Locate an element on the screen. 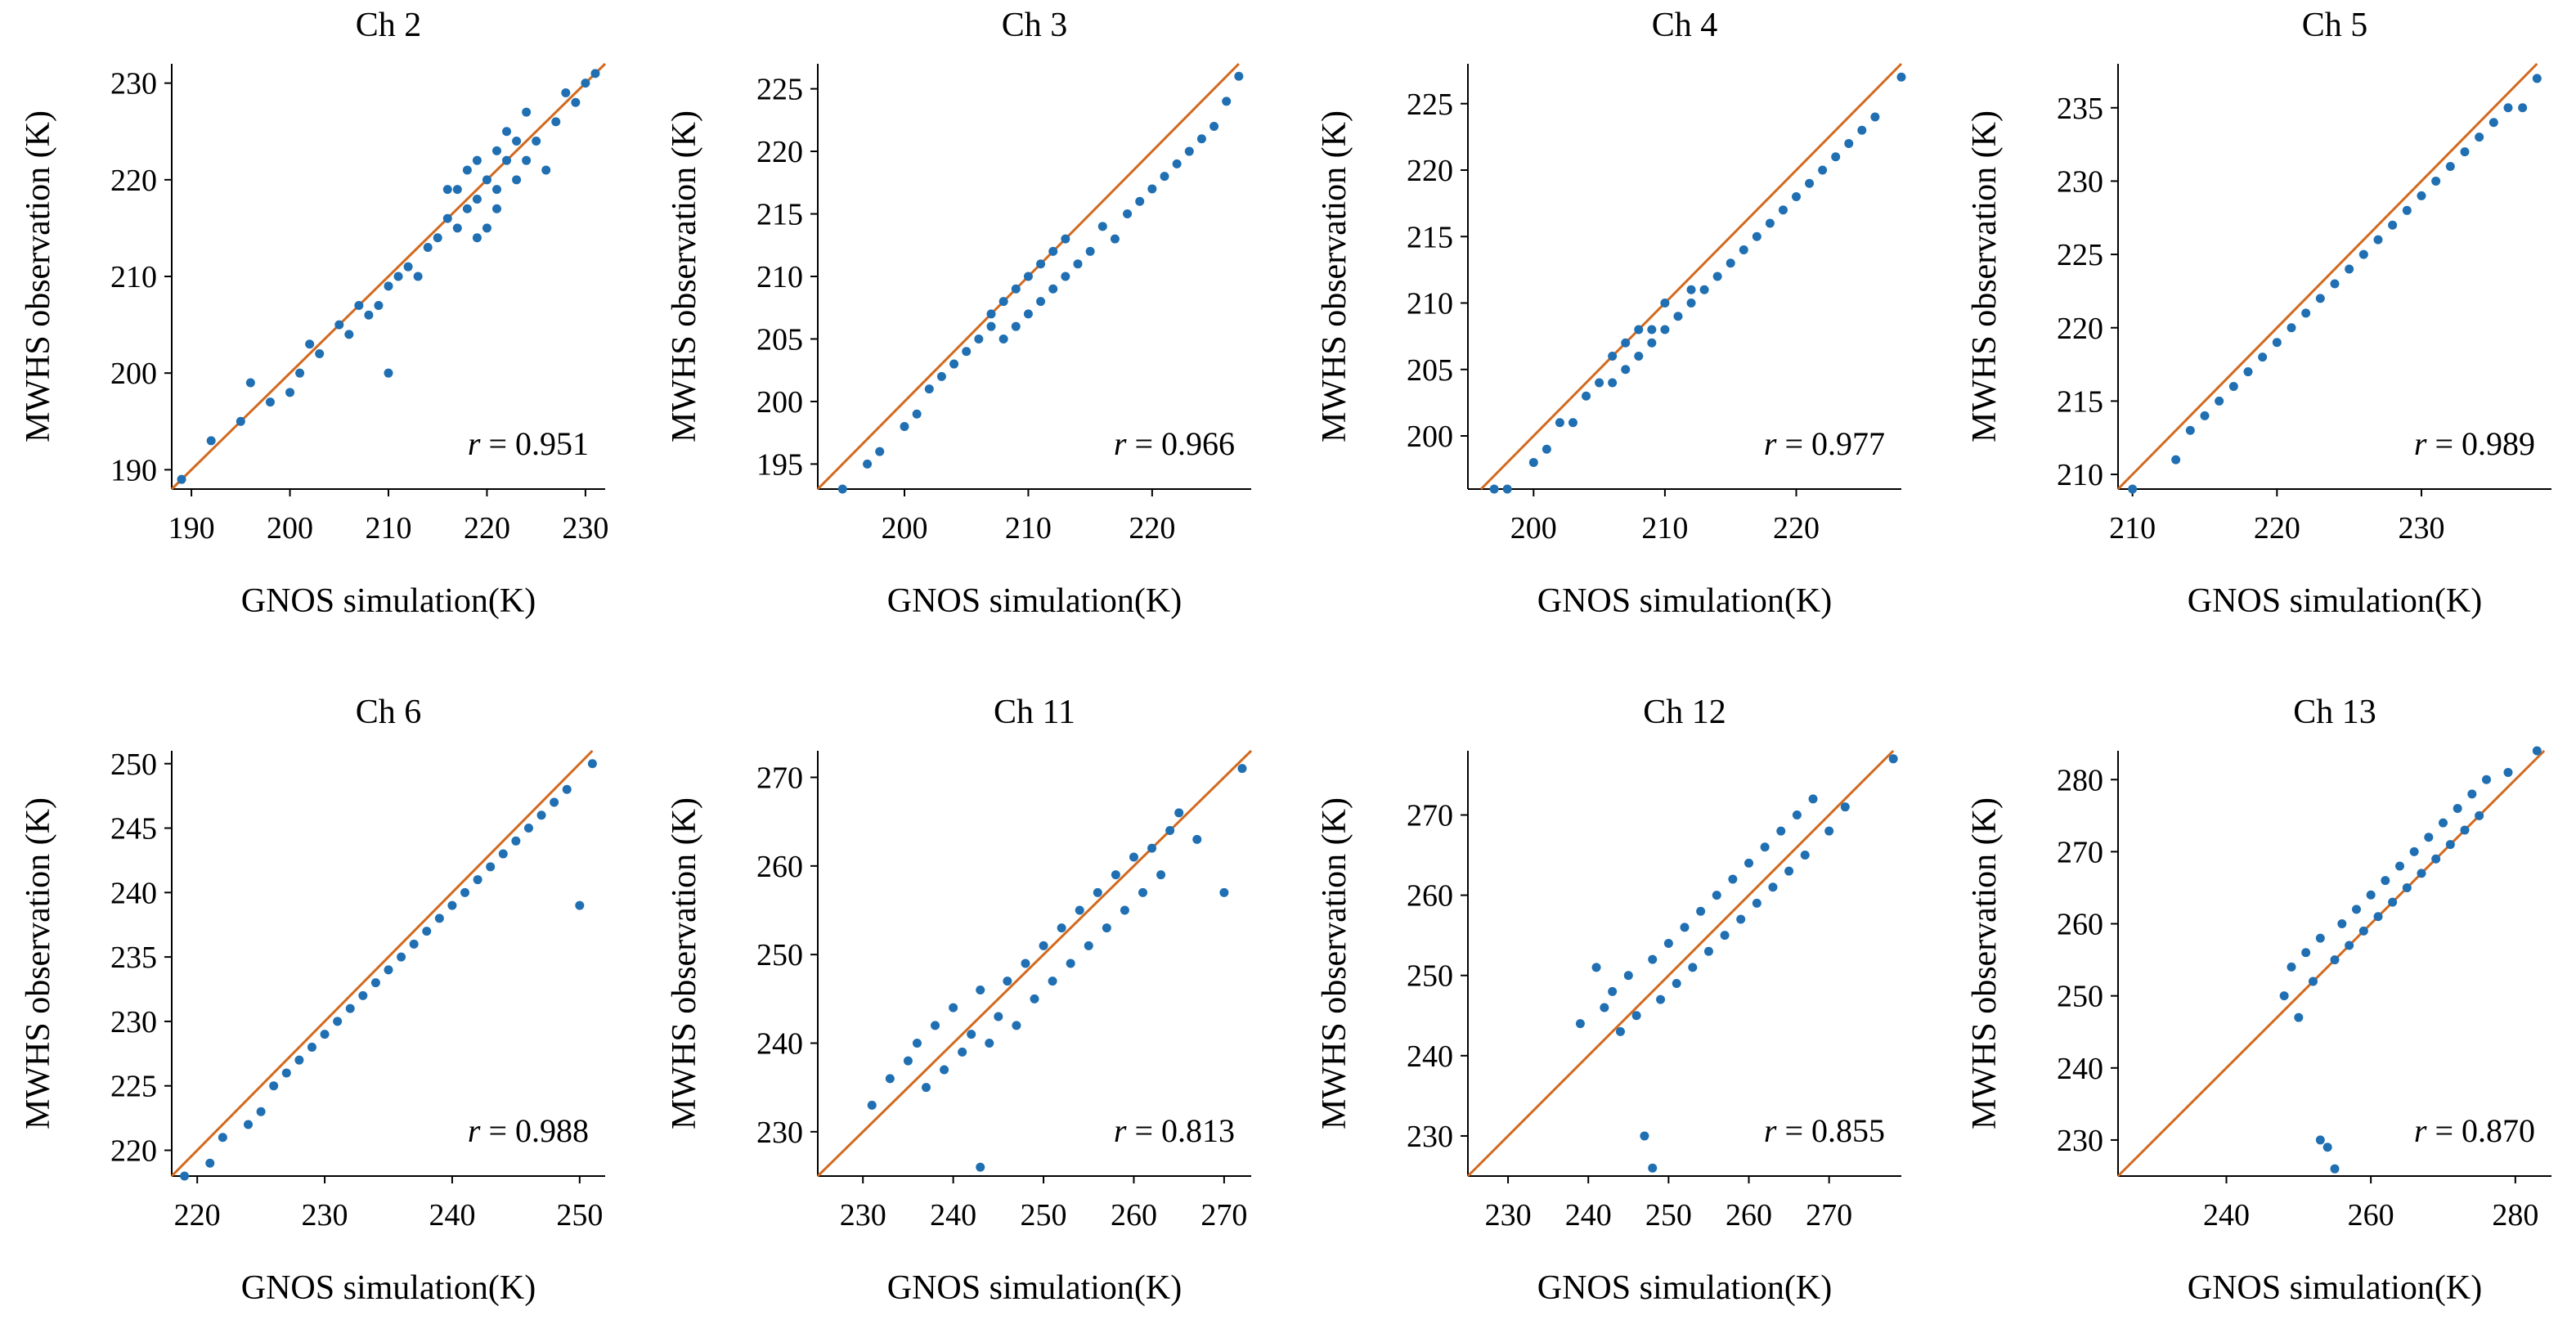 This screenshot has height=1320, width=2576. y-tick-label: 215 is located at coordinates (2080, 401).